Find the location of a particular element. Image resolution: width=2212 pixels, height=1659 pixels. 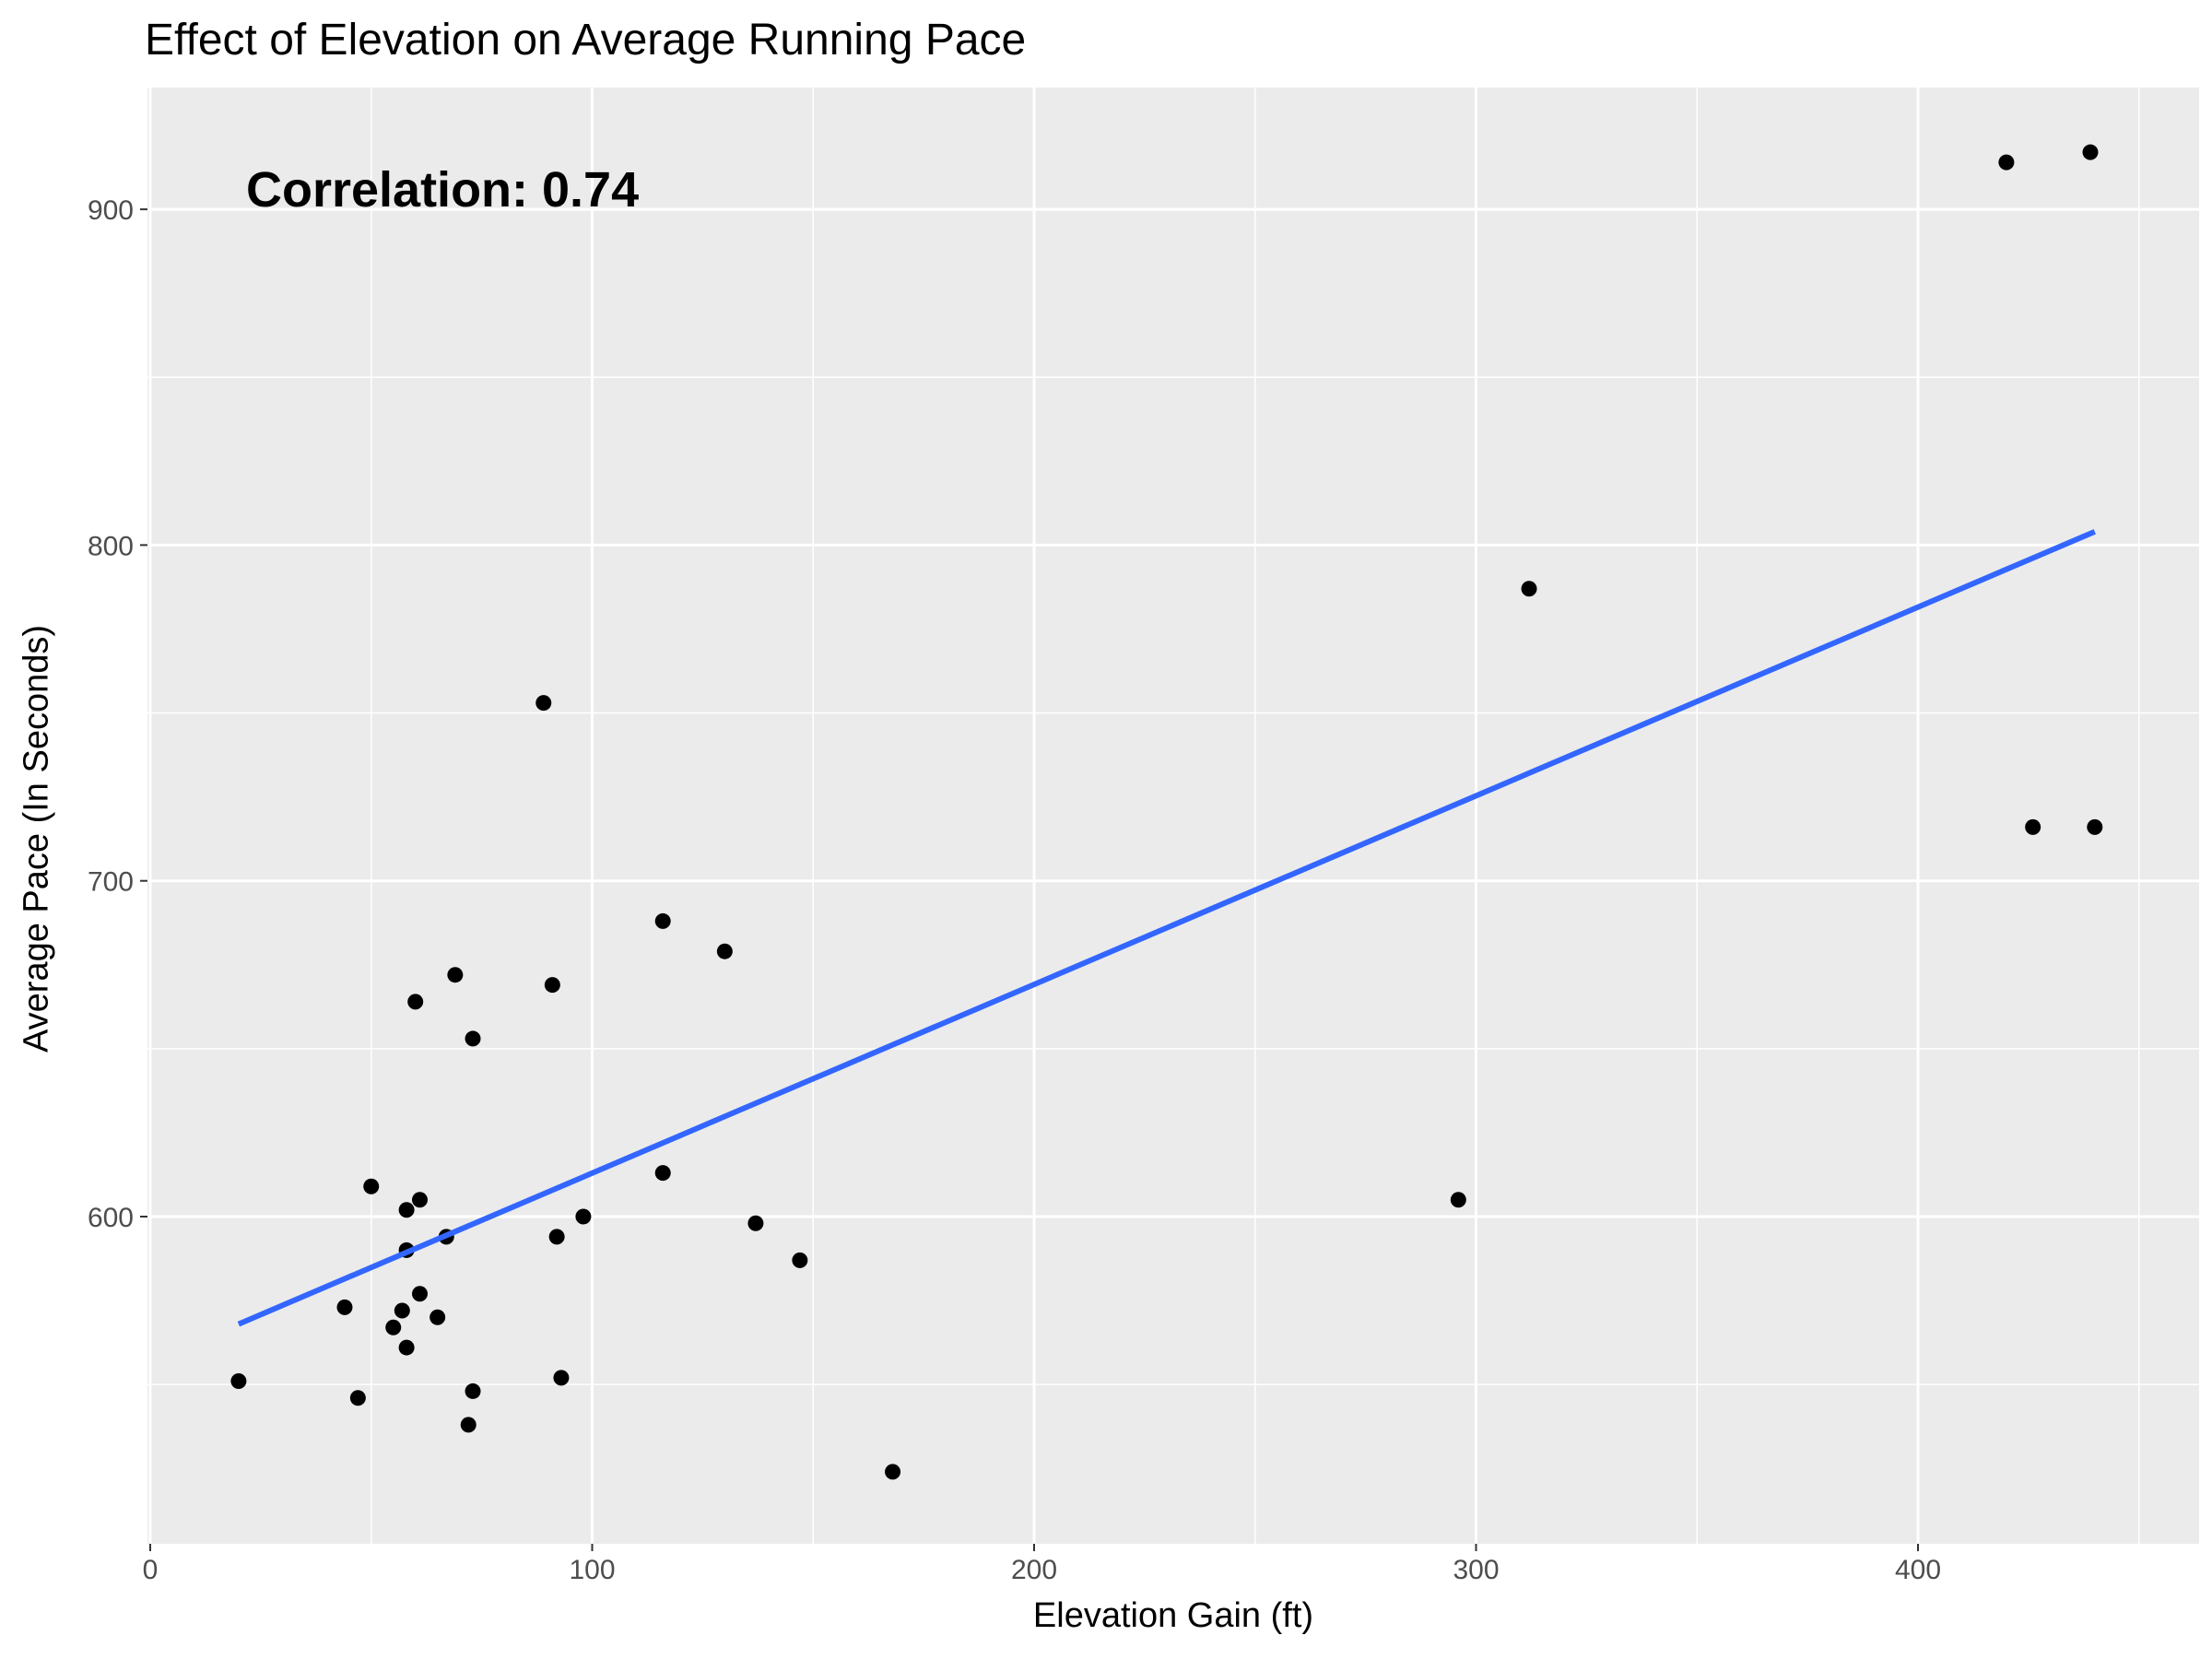

x-tick-label: 400 is located at coordinates (1918, 1570).